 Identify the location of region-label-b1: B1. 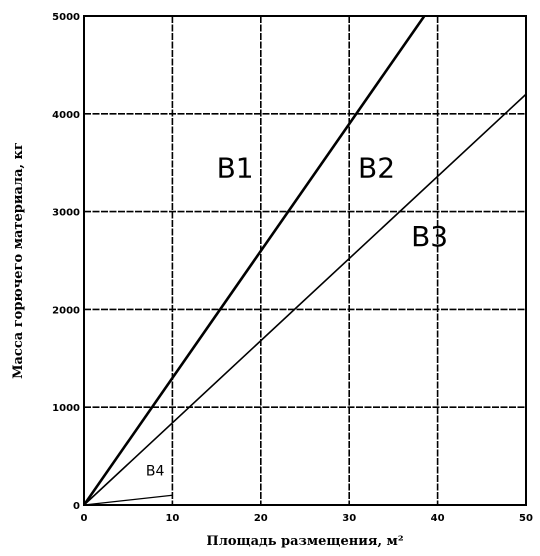
(235, 167).